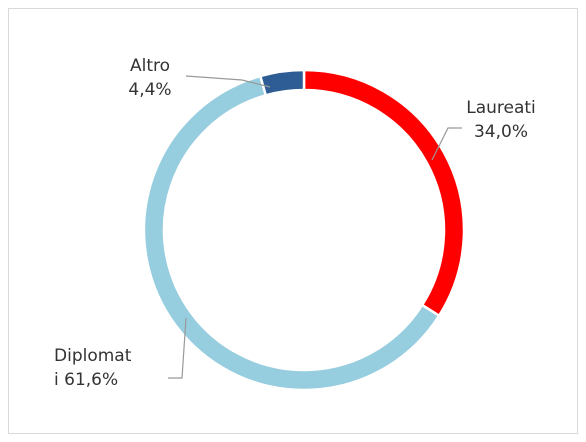 This screenshot has width=586, height=442. I want to click on category-label: Diplomati, so click(93, 368).